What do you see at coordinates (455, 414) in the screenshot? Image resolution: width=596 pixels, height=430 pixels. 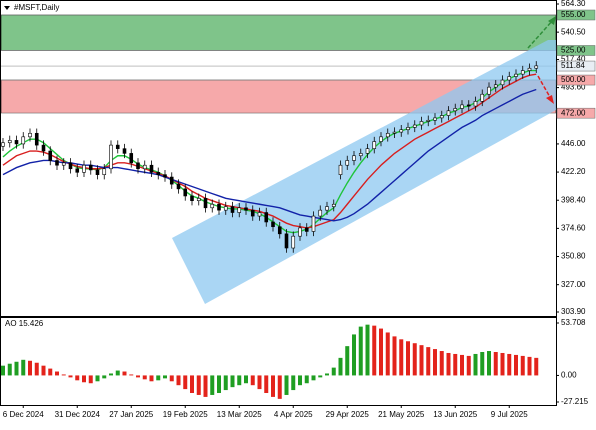 I see `x-tick-label: 13 Jun 2025` at bounding box center [455, 414].